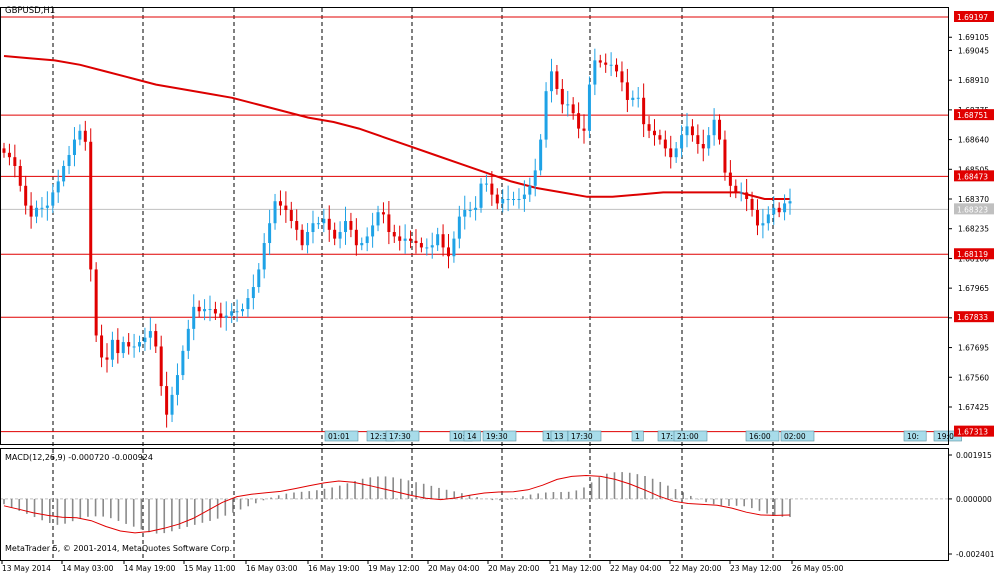  I want to click on current-price-tag, so click(974, 209).